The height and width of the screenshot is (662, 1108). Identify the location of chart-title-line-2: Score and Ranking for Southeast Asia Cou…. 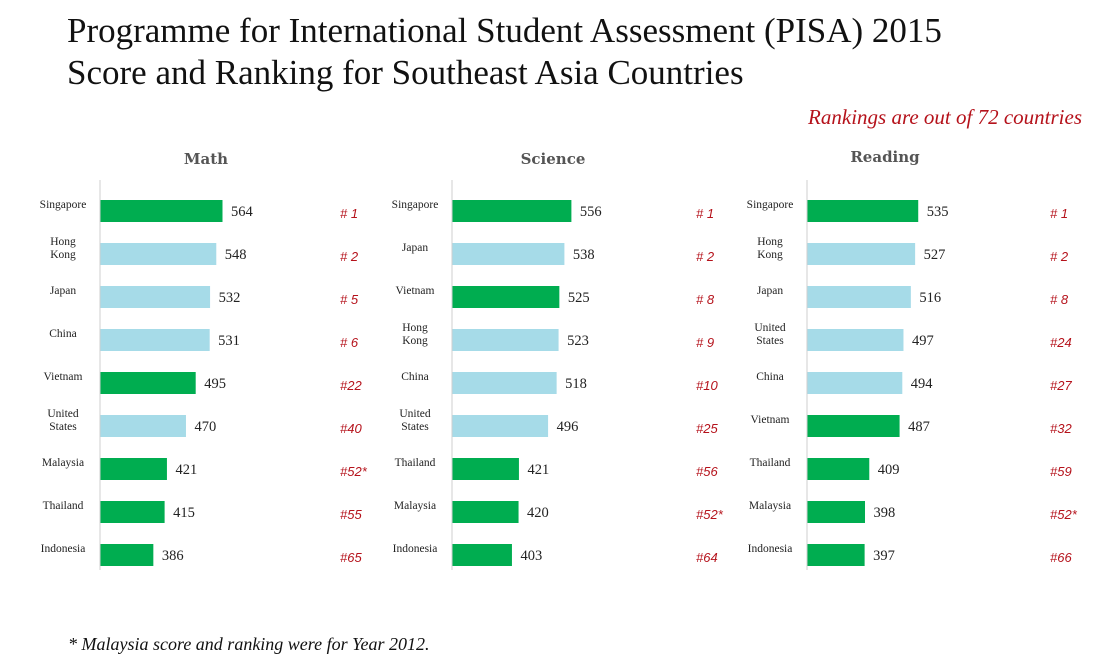
(405, 72).